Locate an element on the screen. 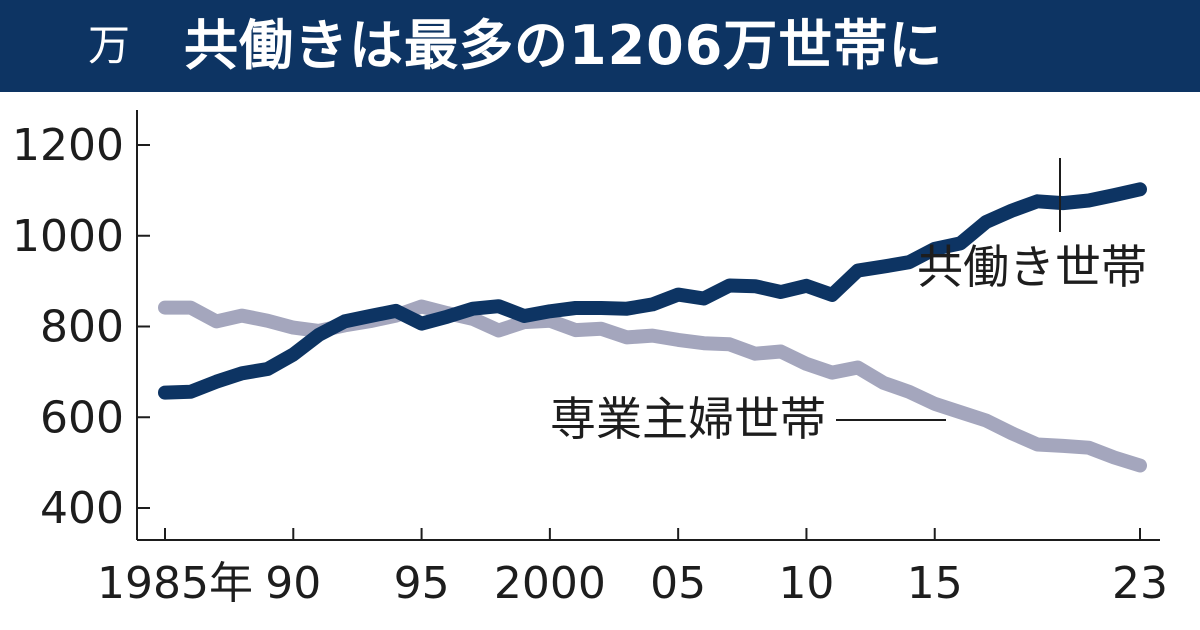 The height and width of the screenshot is (630, 1200). x-tick-label: 90 is located at coordinates (293, 583).